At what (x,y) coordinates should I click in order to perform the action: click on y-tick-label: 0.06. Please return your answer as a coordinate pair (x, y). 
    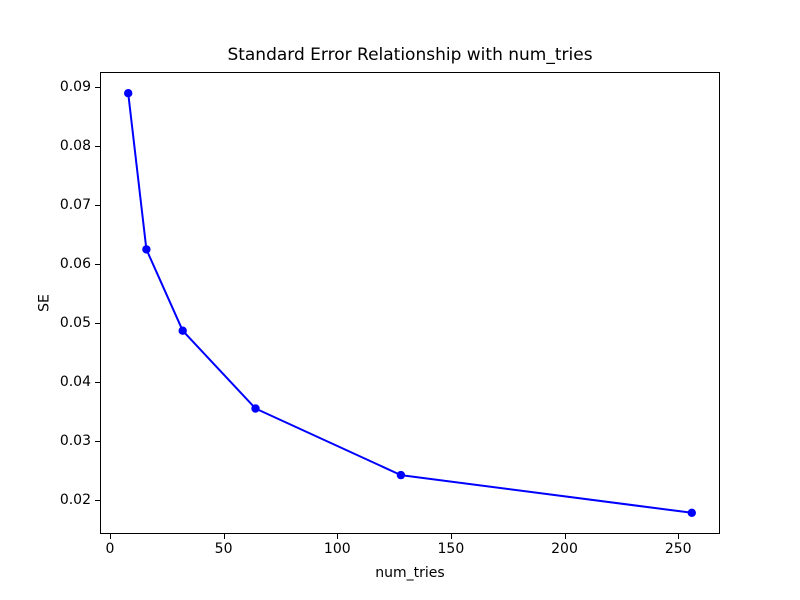
    Looking at the image, I should click on (75, 264).